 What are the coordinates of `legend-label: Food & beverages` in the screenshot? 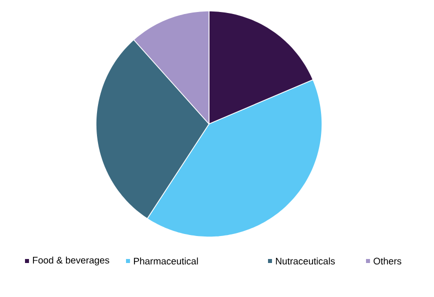 It's located at (71, 261).